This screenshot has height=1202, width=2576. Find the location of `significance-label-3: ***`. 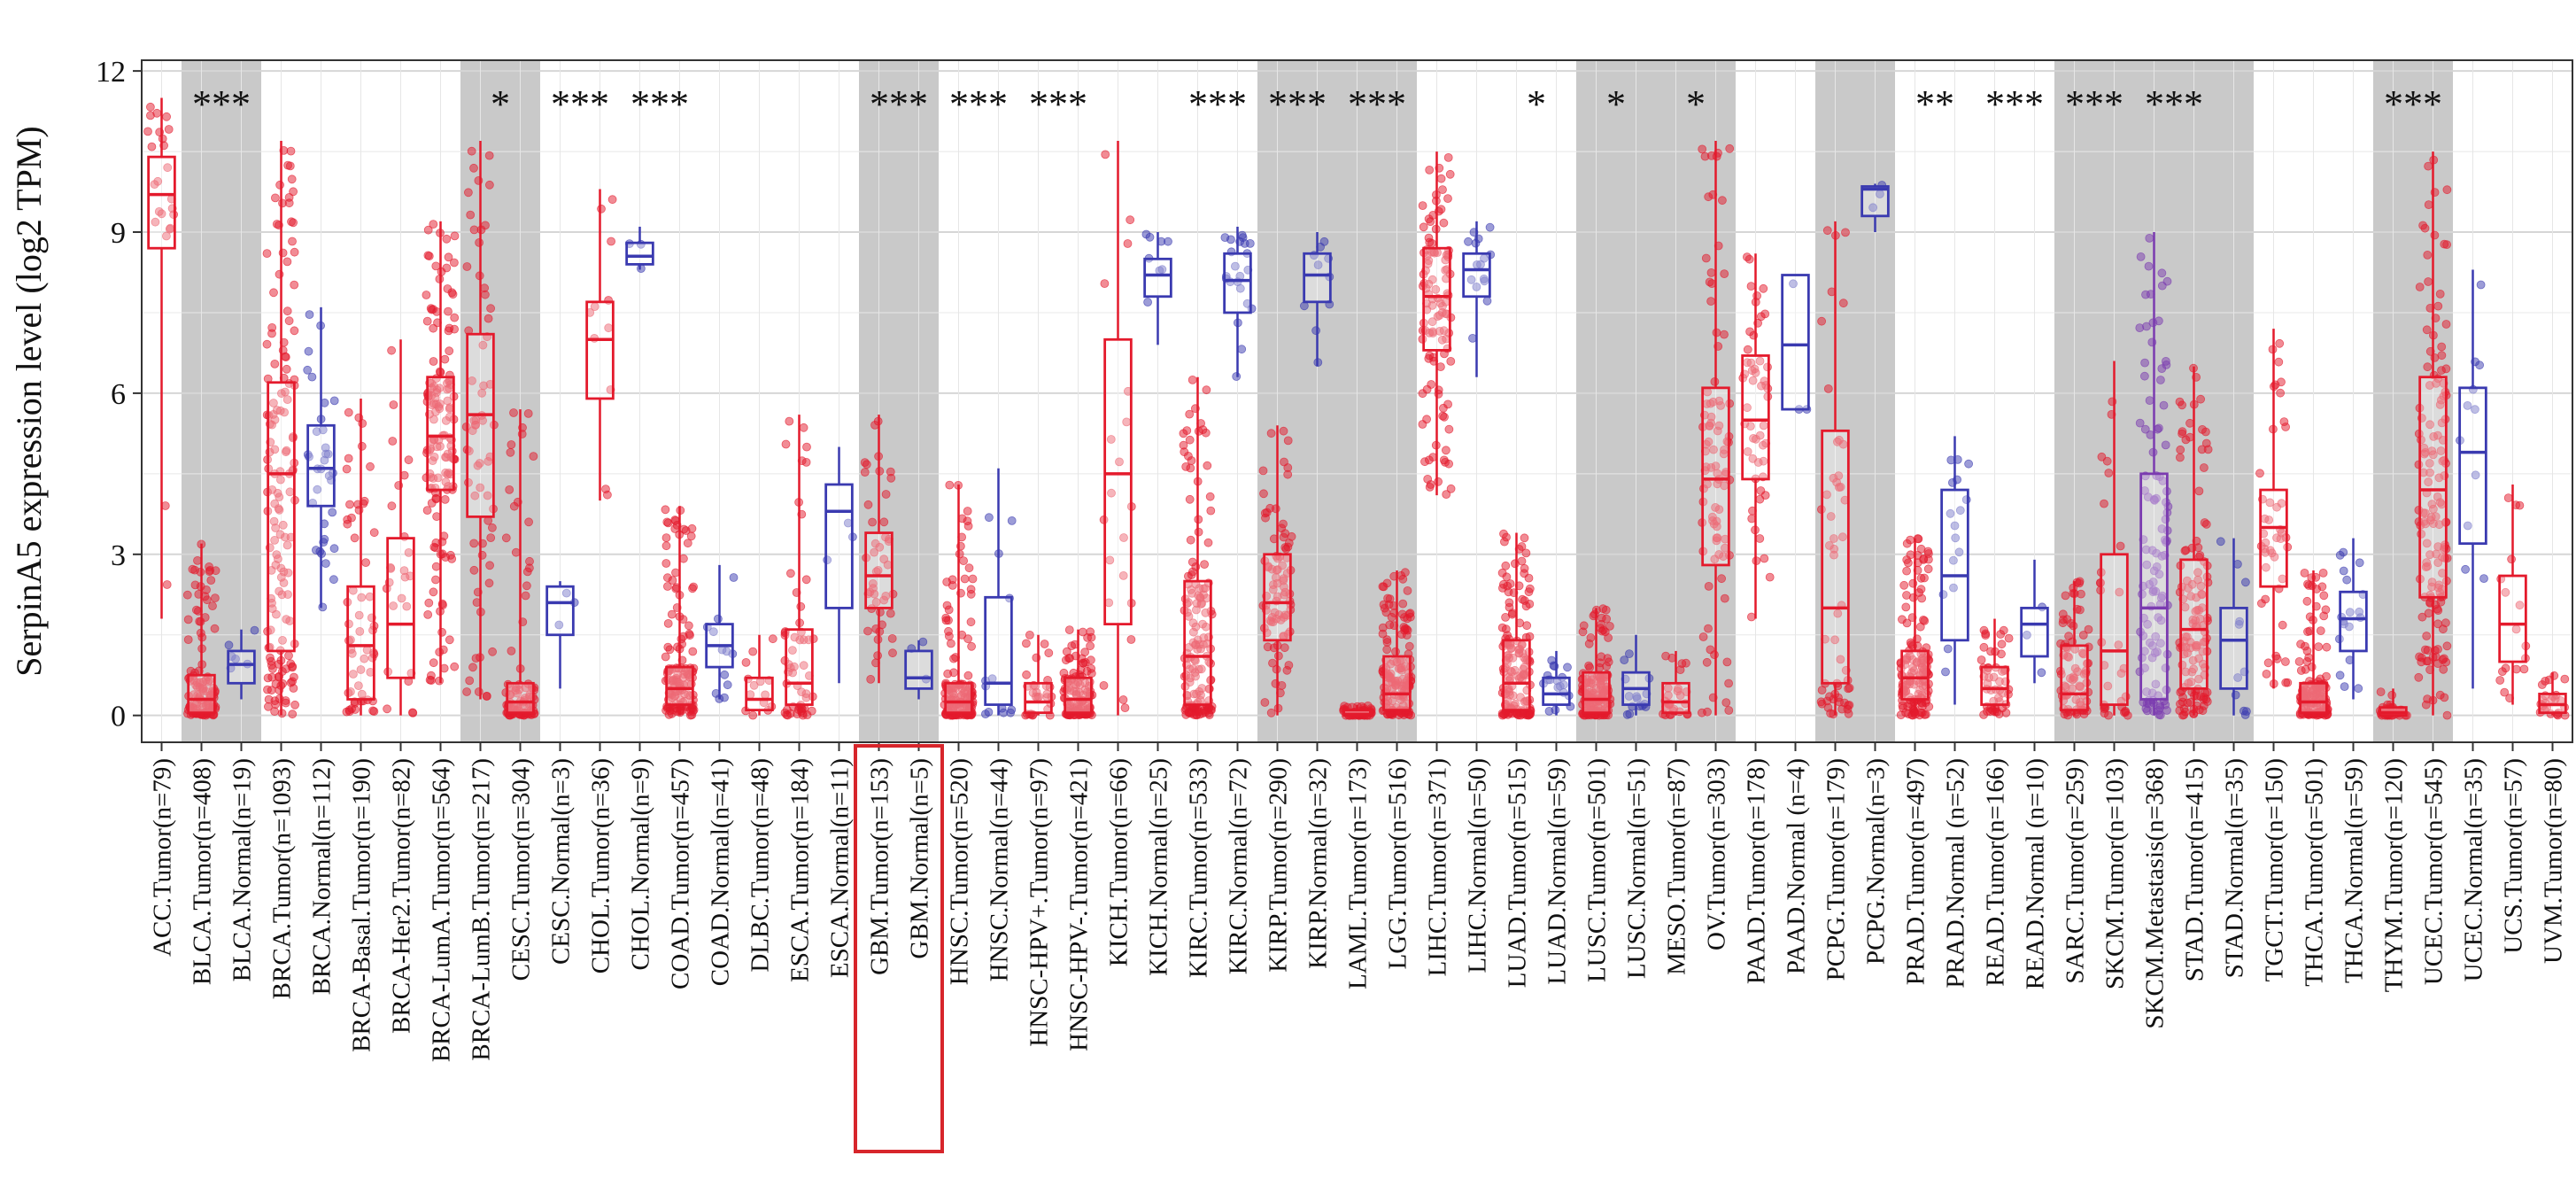

significance-label-3: *** is located at coordinates (659, 104).